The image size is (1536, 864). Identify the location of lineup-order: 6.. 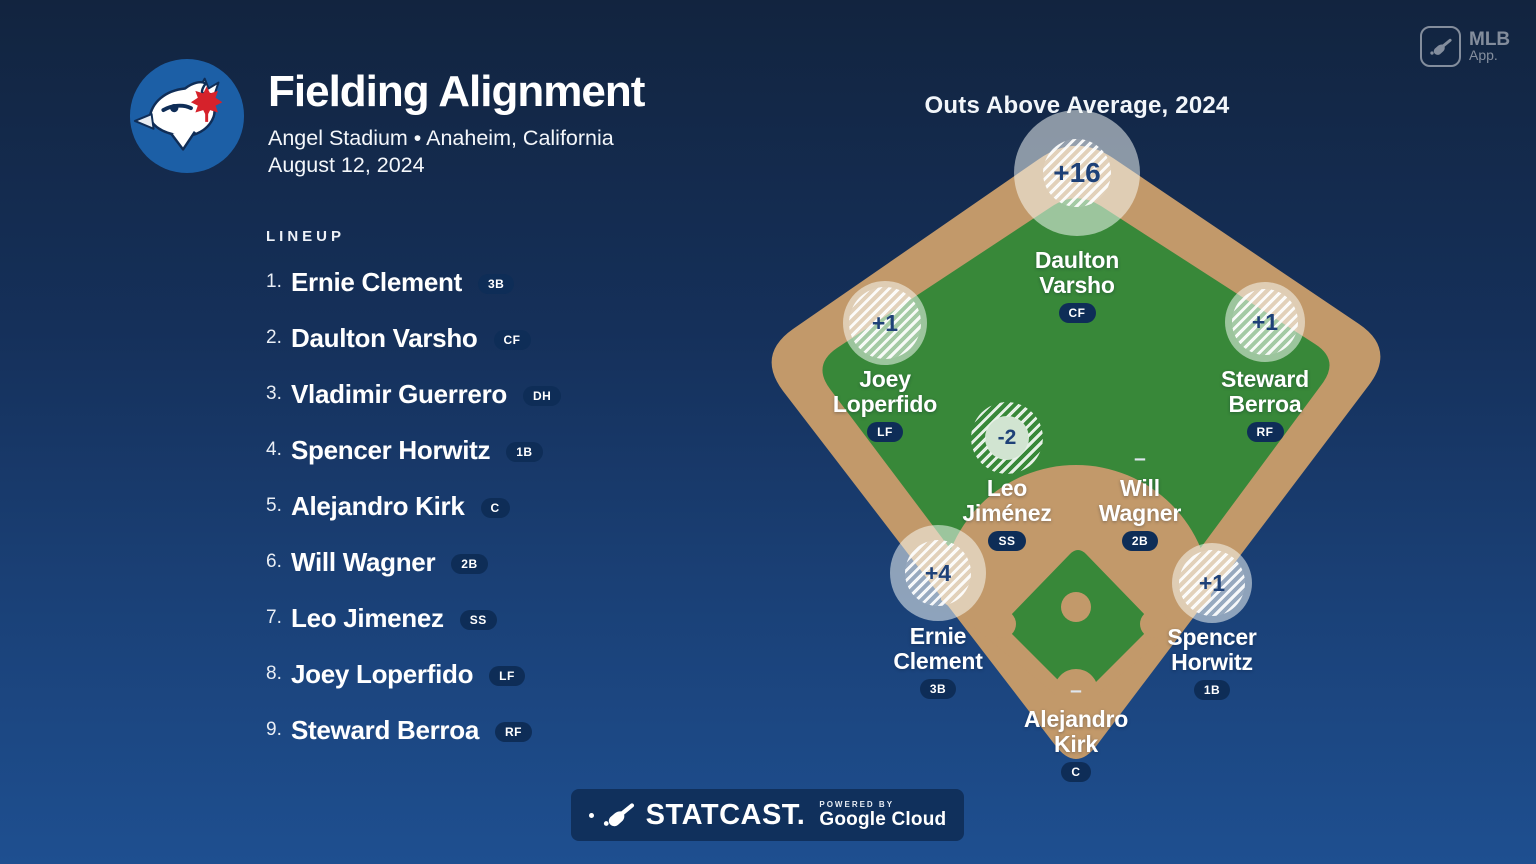
(274, 561).